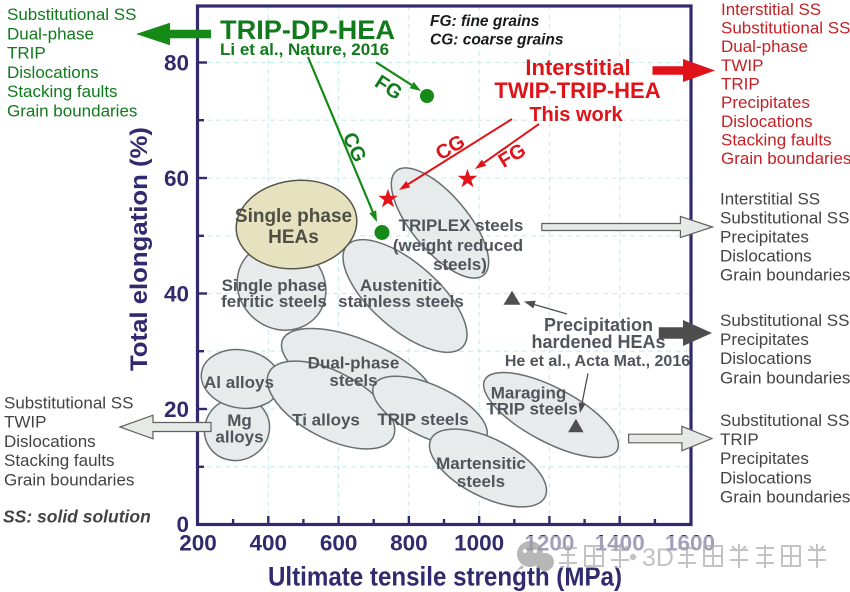 This screenshot has width=850, height=592. Describe the element at coordinates (529, 393) in the screenshot. I see `svg-text: Maraging` at that location.